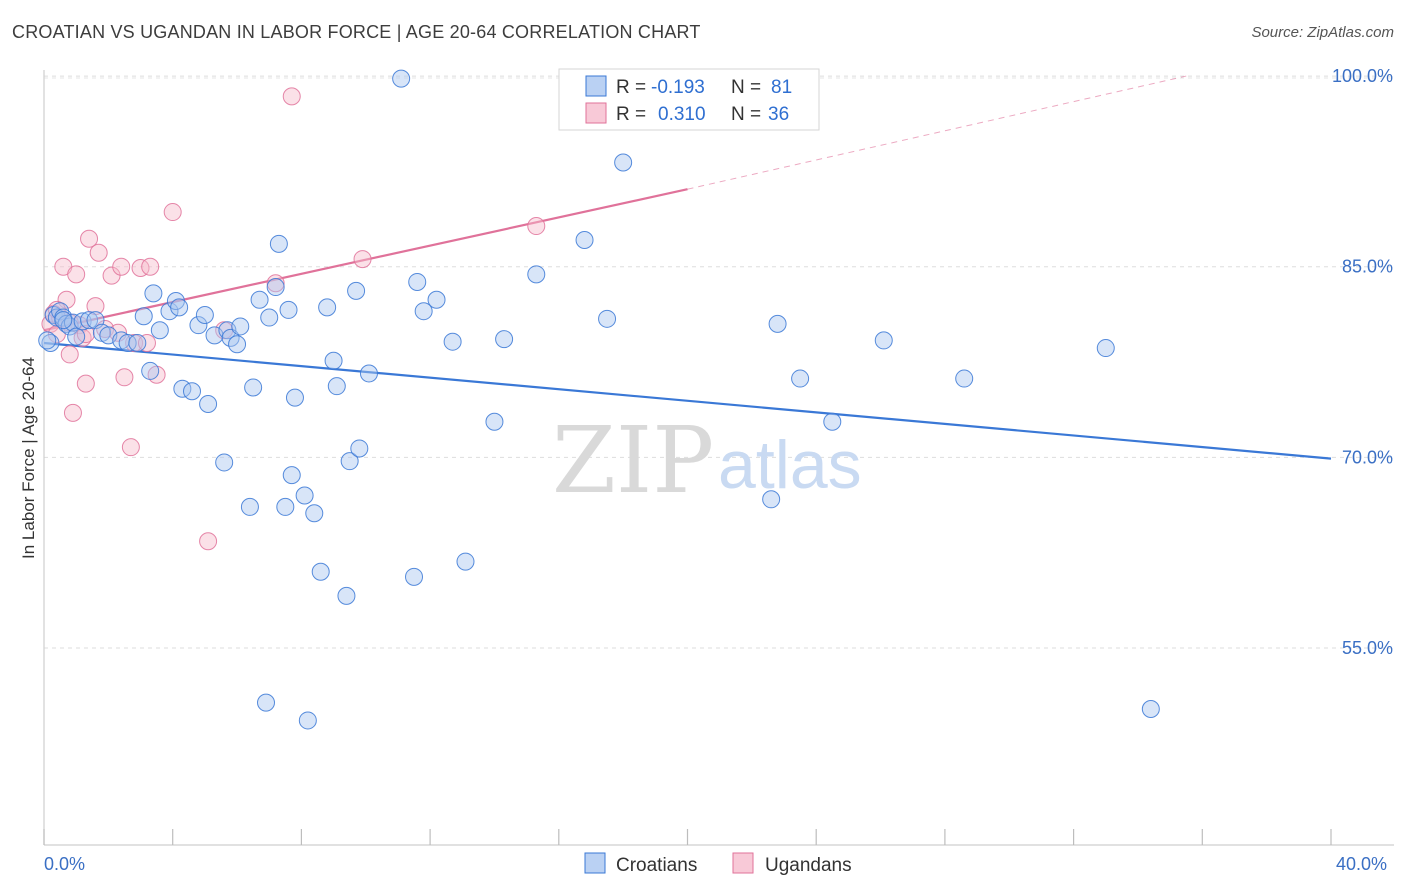 Image resolution: width=1406 pixels, height=892 pixels. What do you see at coordinates (1362, 76) in the screenshot?
I see `y-tick-label-3: 100.0%` at bounding box center [1362, 76].